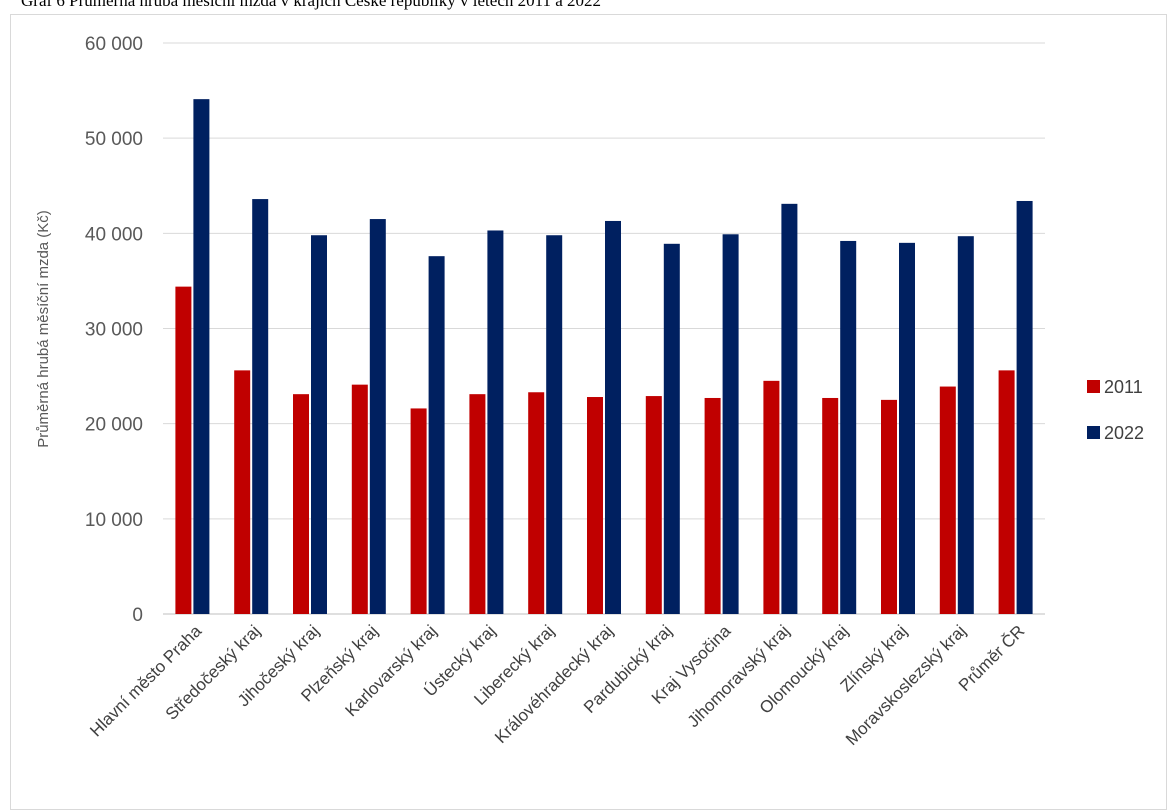 Image resolution: width=1169 pixels, height=810 pixels. I want to click on legend-label: 2011, so click(1123, 387).